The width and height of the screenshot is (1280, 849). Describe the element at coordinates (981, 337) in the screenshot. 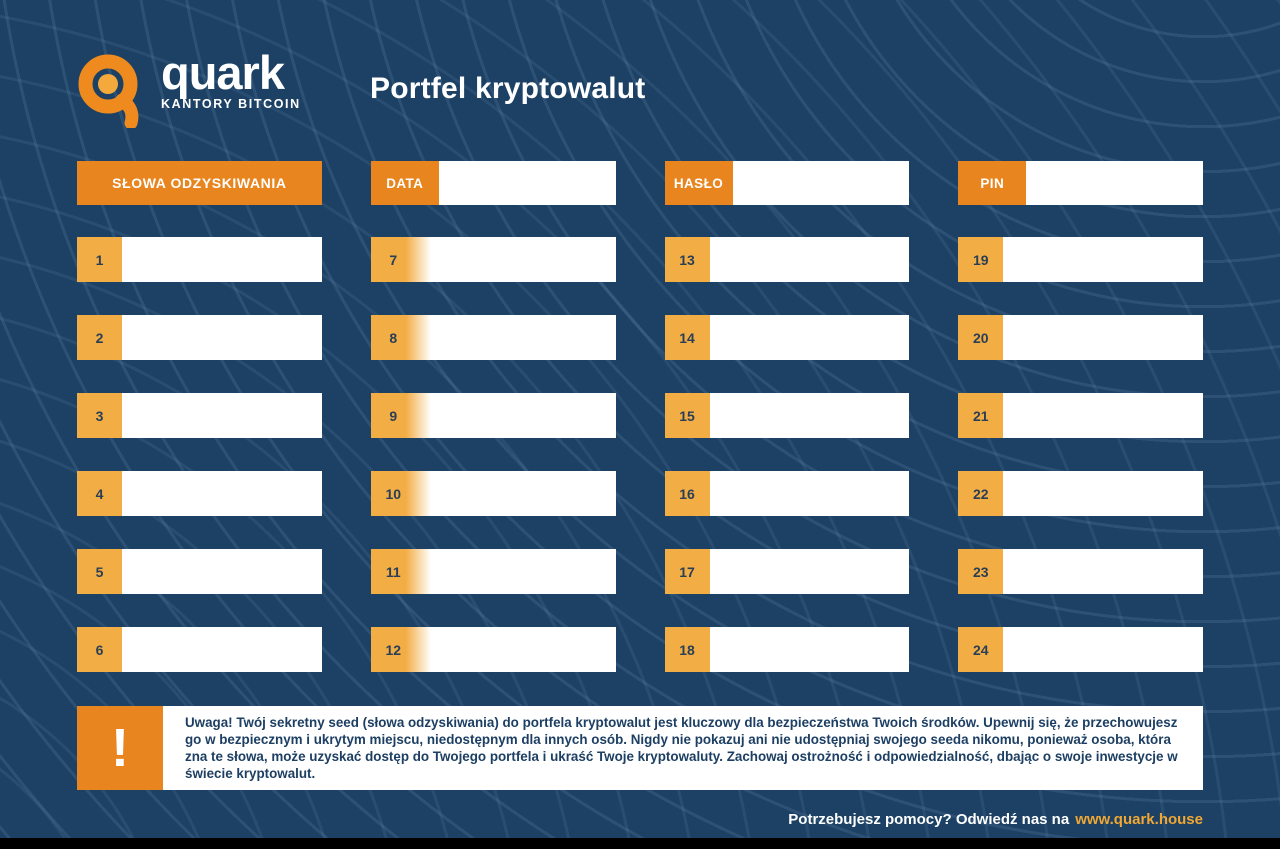

I see `row-number-20: 20` at that location.